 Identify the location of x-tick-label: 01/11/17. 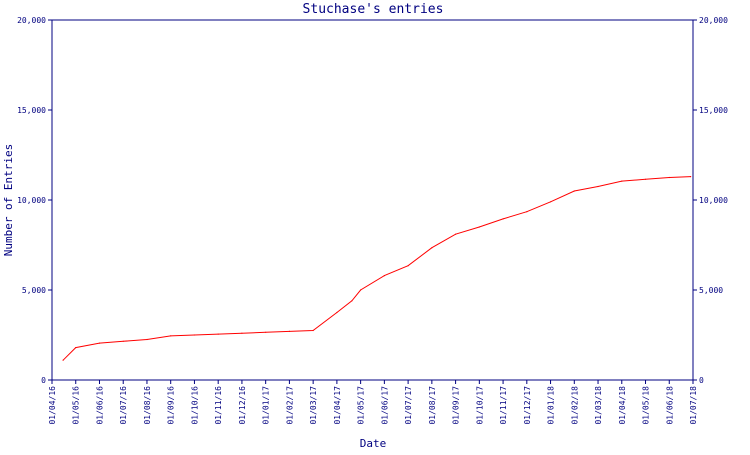
(503, 405).